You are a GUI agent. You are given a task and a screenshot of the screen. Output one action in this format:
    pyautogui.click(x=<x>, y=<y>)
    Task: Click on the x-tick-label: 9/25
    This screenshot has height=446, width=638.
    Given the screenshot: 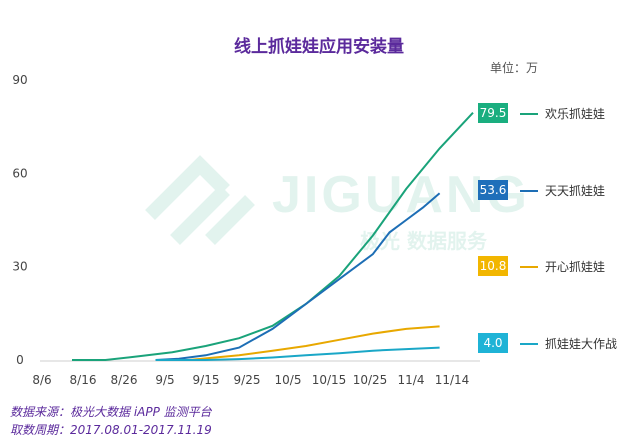 What is the action you would take?
    pyautogui.click(x=247, y=380)
    